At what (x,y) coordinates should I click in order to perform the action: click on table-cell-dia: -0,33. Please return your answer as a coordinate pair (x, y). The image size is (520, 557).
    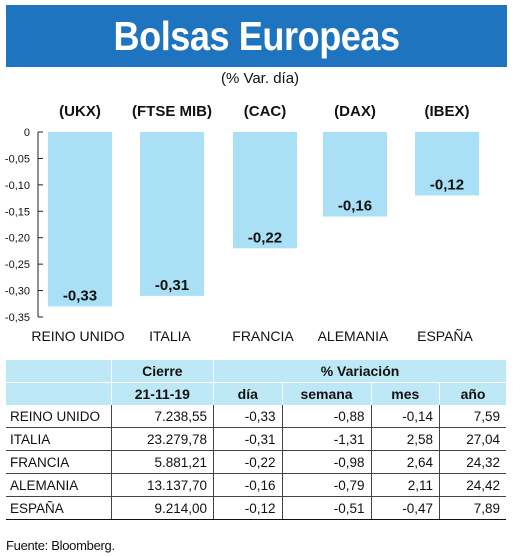
    Looking at the image, I should click on (248, 416).